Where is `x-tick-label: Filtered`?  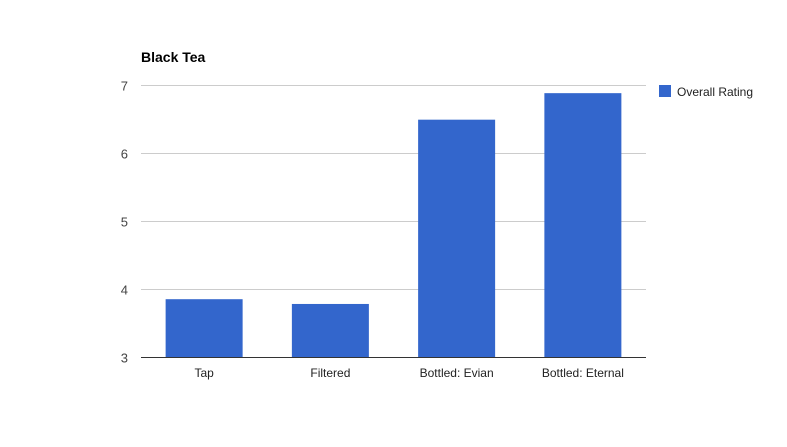
x-tick-label: Filtered is located at coordinates (330, 373).